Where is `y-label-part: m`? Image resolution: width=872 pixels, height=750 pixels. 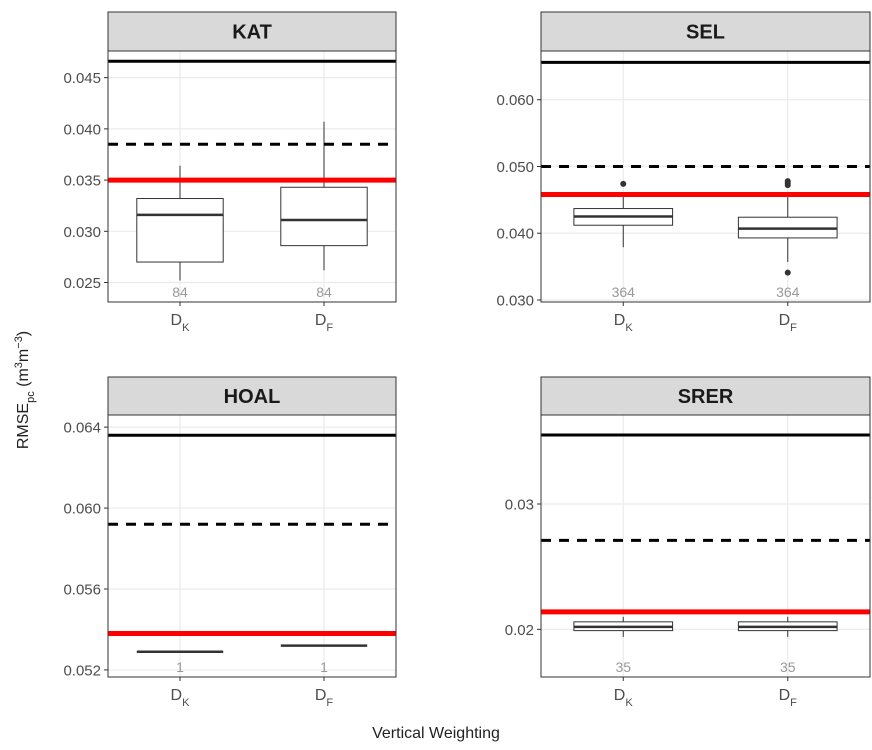
y-label-part: m is located at coordinates (23, 355).